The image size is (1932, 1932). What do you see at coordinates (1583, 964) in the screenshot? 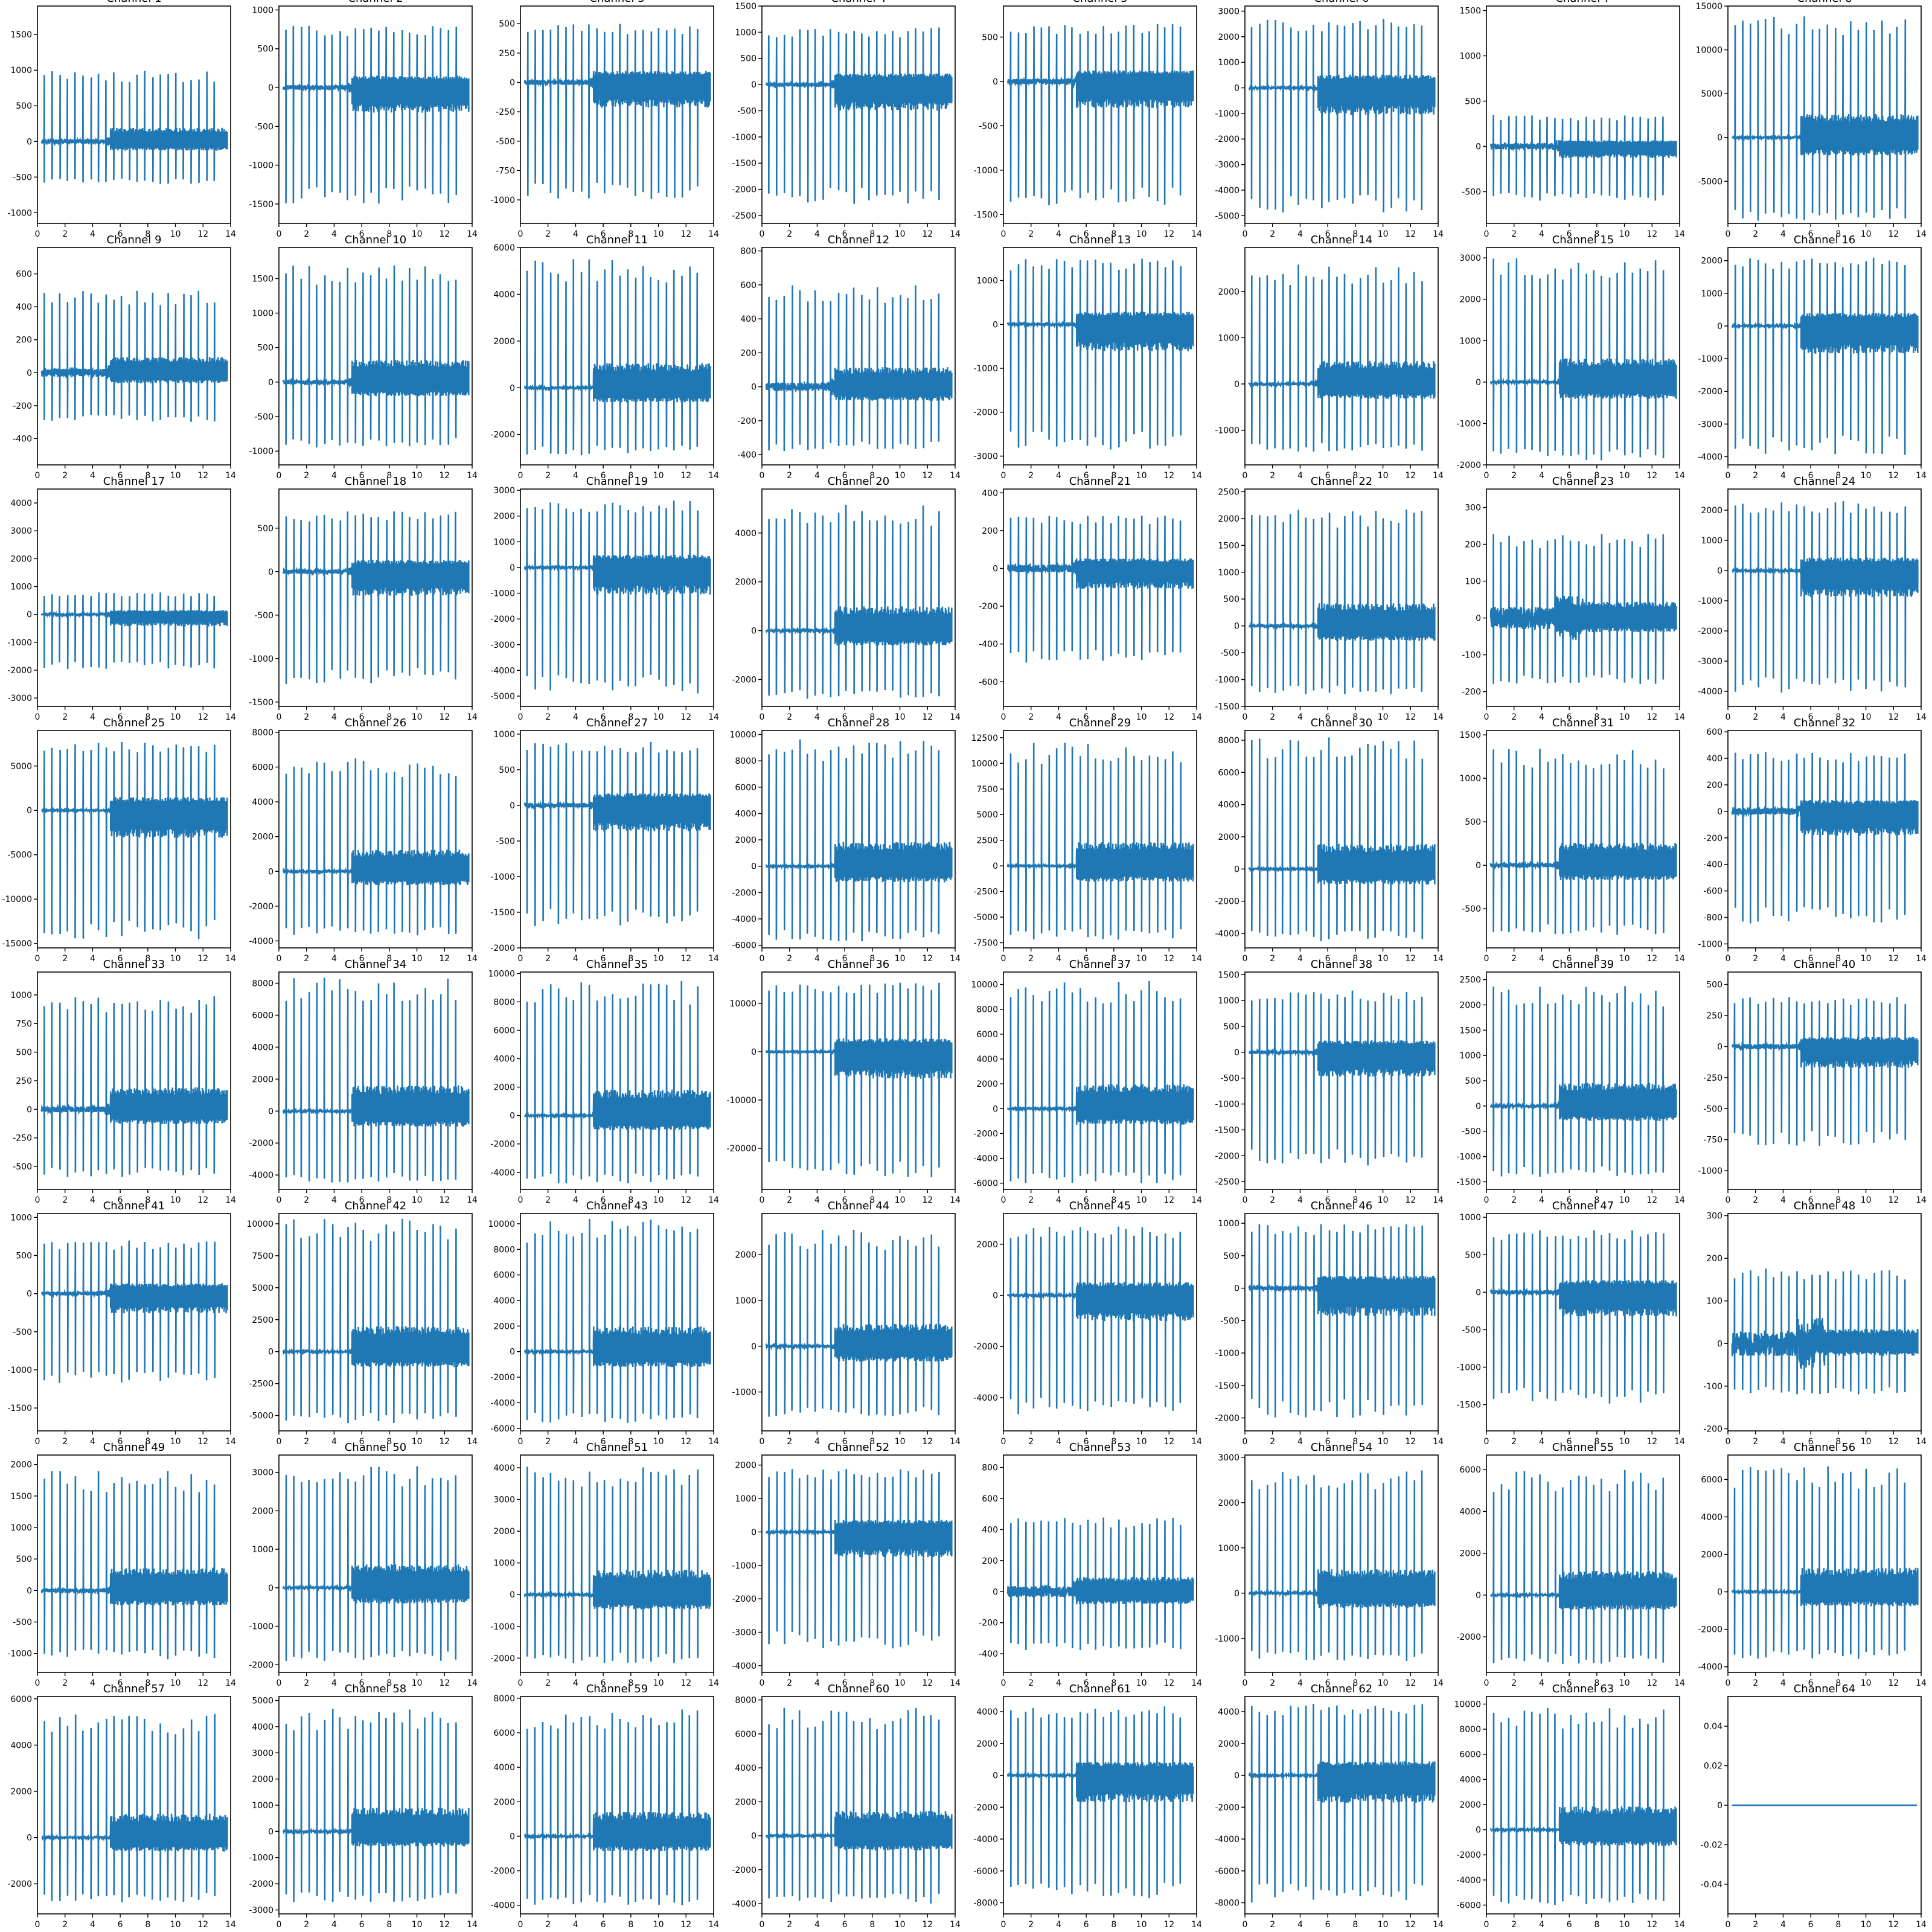
I see `subplot-title: Channel 39` at bounding box center [1583, 964].